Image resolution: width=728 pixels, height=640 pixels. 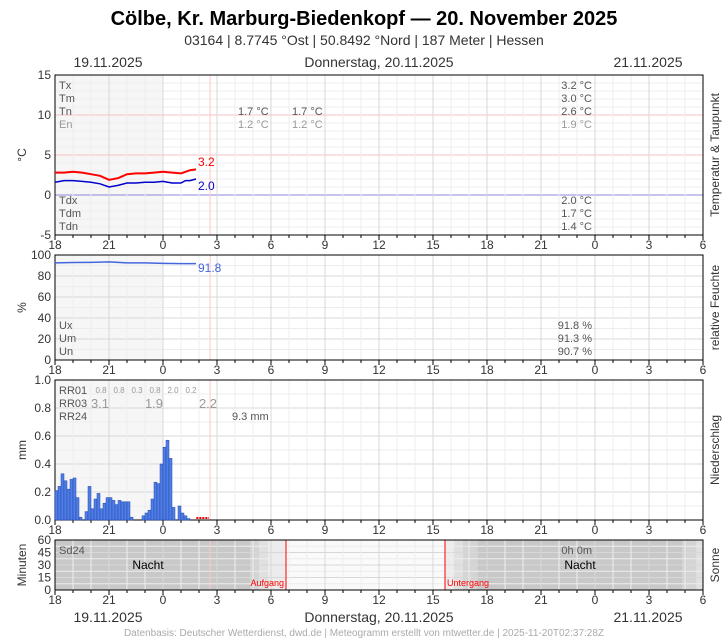 I want to click on tm-right: 3.0 °C, so click(x=576, y=99).